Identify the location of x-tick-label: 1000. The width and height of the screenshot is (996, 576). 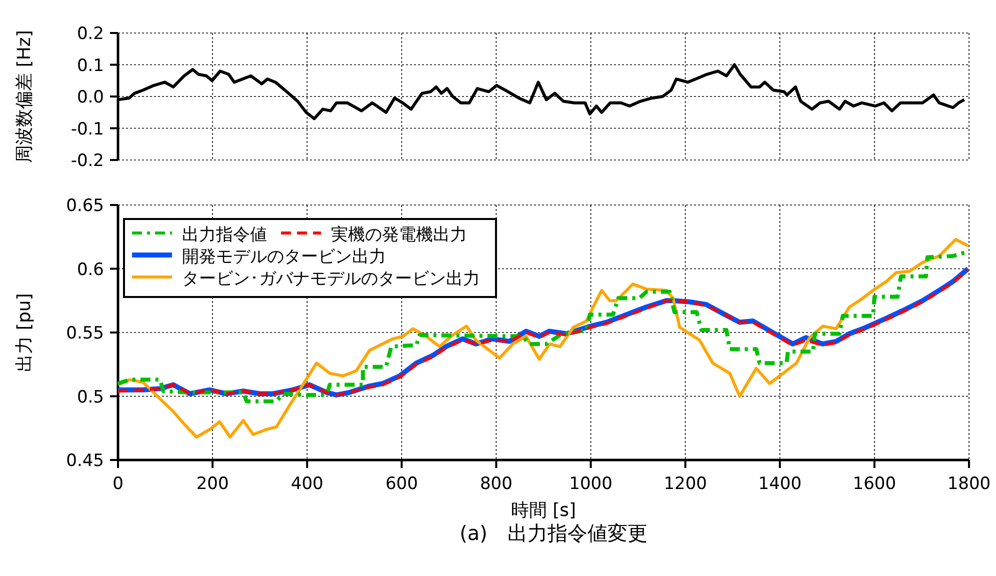
(590, 484).